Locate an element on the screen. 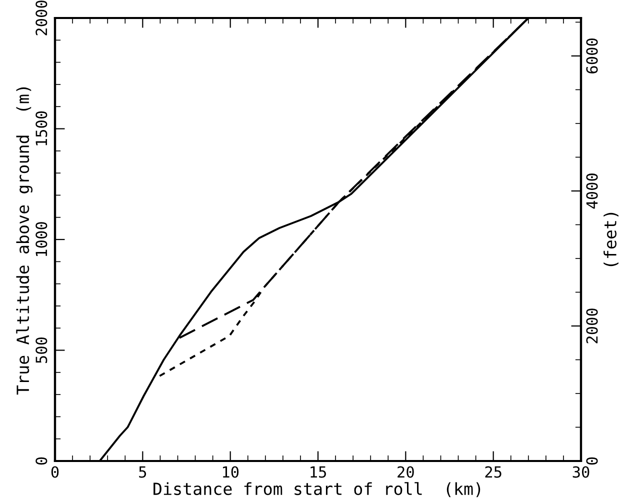 Image resolution: width=620 pixels, height=502 pixels. y-tick-label: 1000 is located at coordinates (42, 239).